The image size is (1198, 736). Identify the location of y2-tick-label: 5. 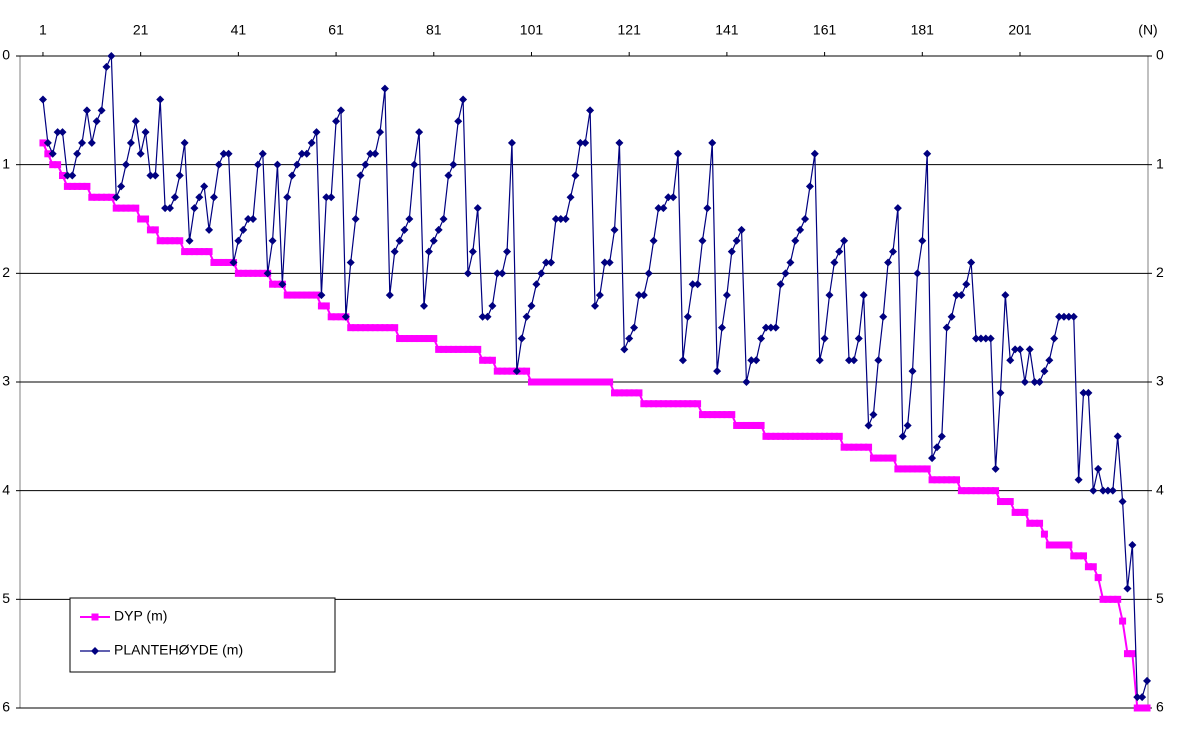
(1160, 598).